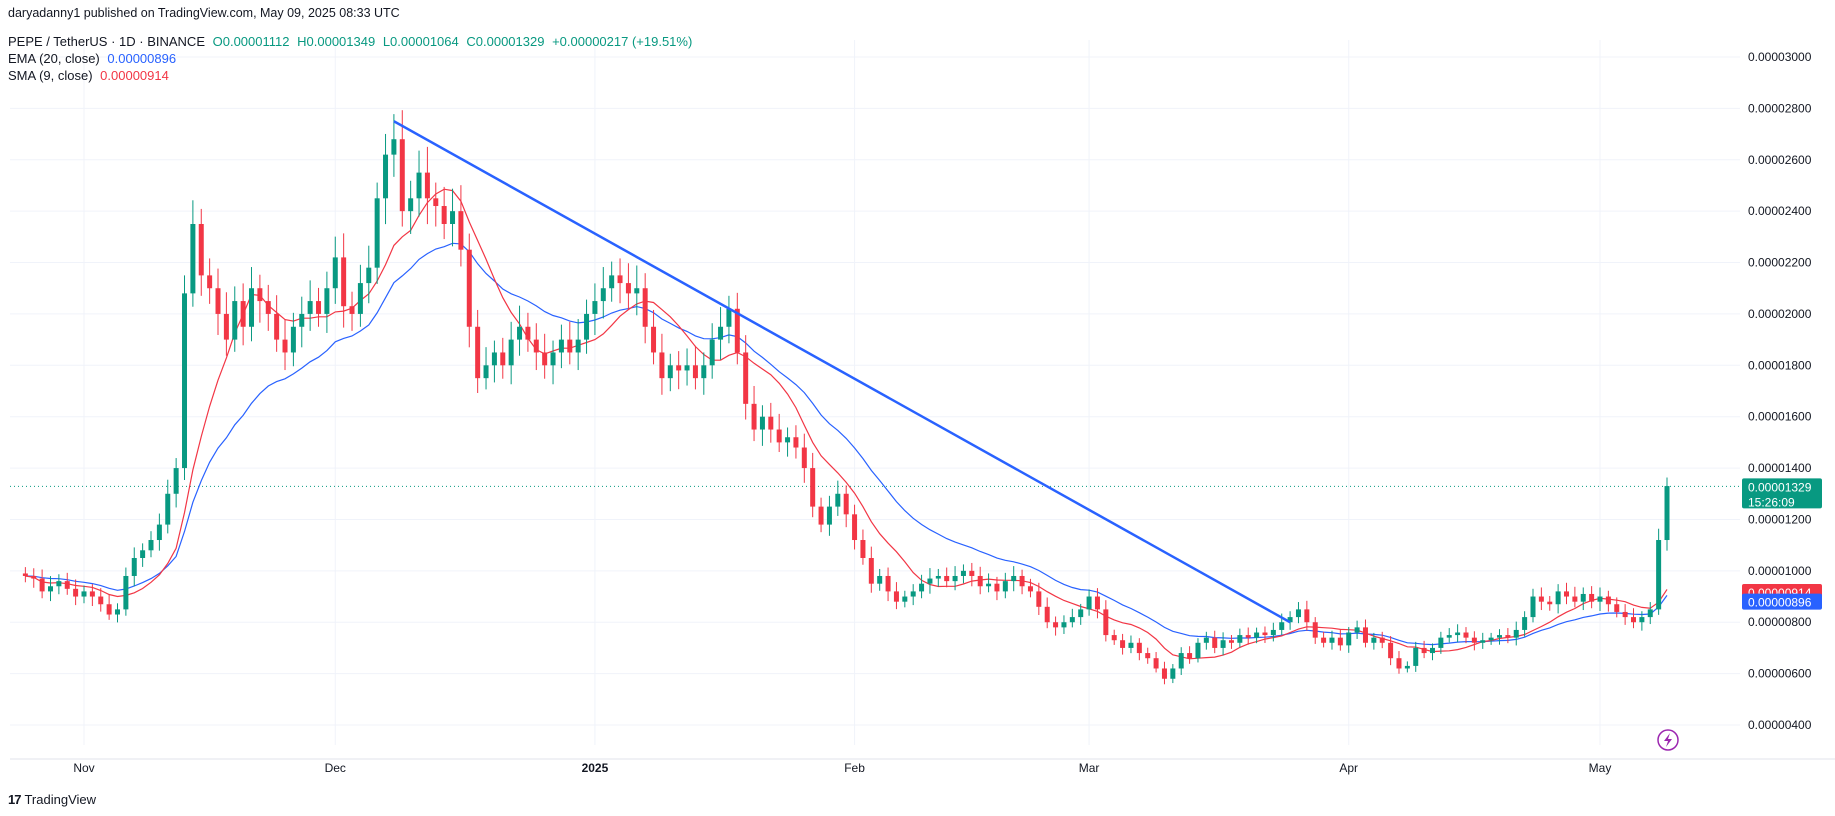 This screenshot has height=816, width=1835. What do you see at coordinates (595, 768) in the screenshot?
I see `x-tick-label: 2025` at bounding box center [595, 768].